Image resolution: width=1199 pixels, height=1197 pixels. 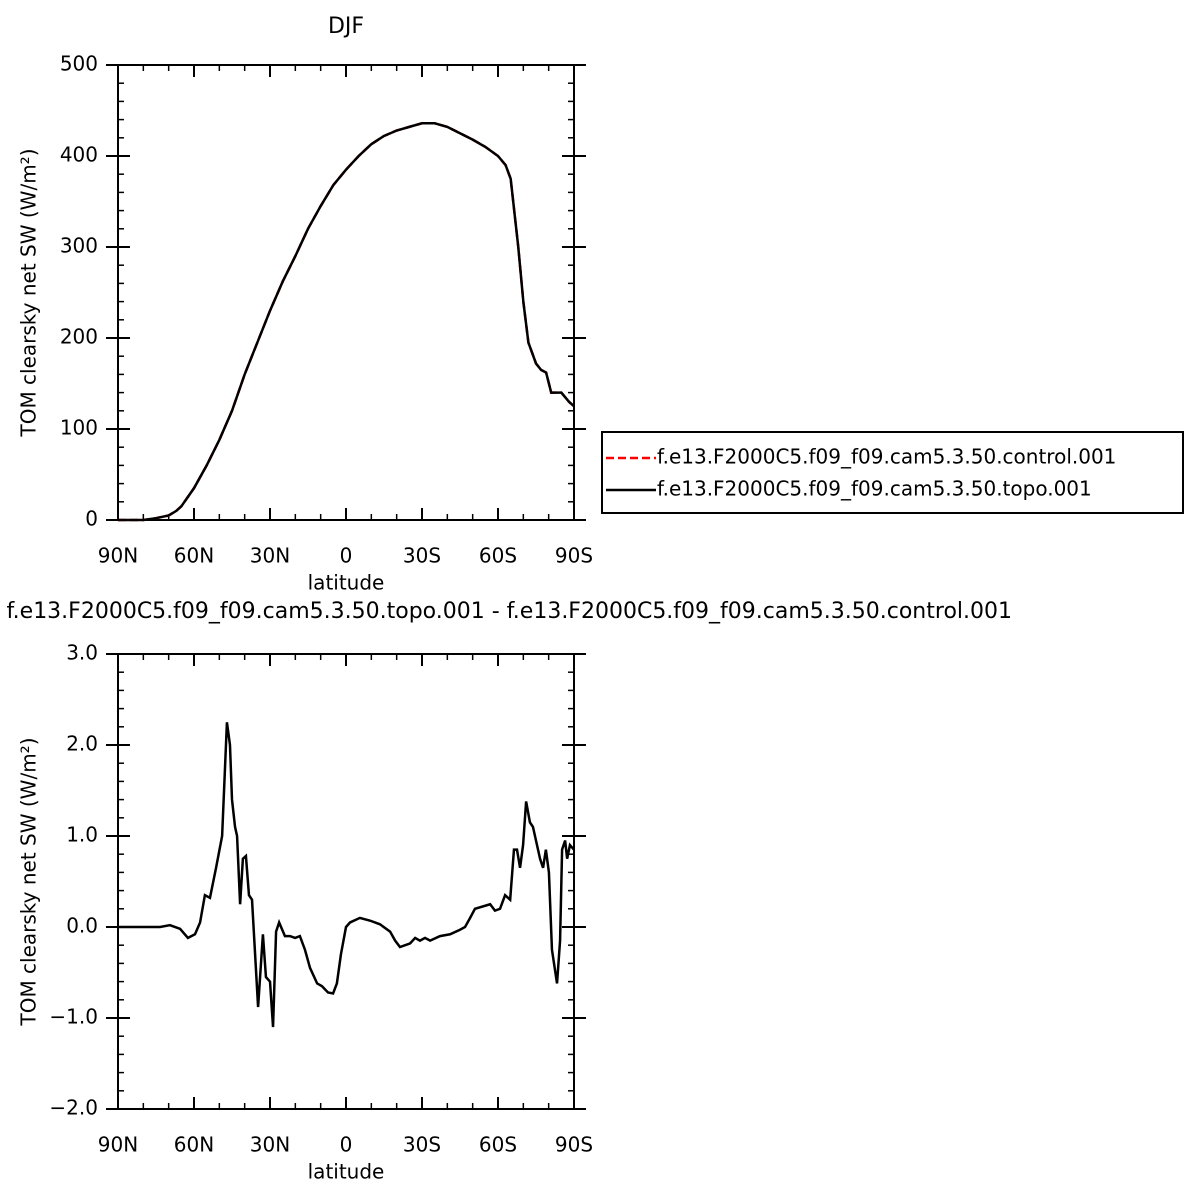 I want to click on y-tick-label: 300, so click(x=79, y=246).